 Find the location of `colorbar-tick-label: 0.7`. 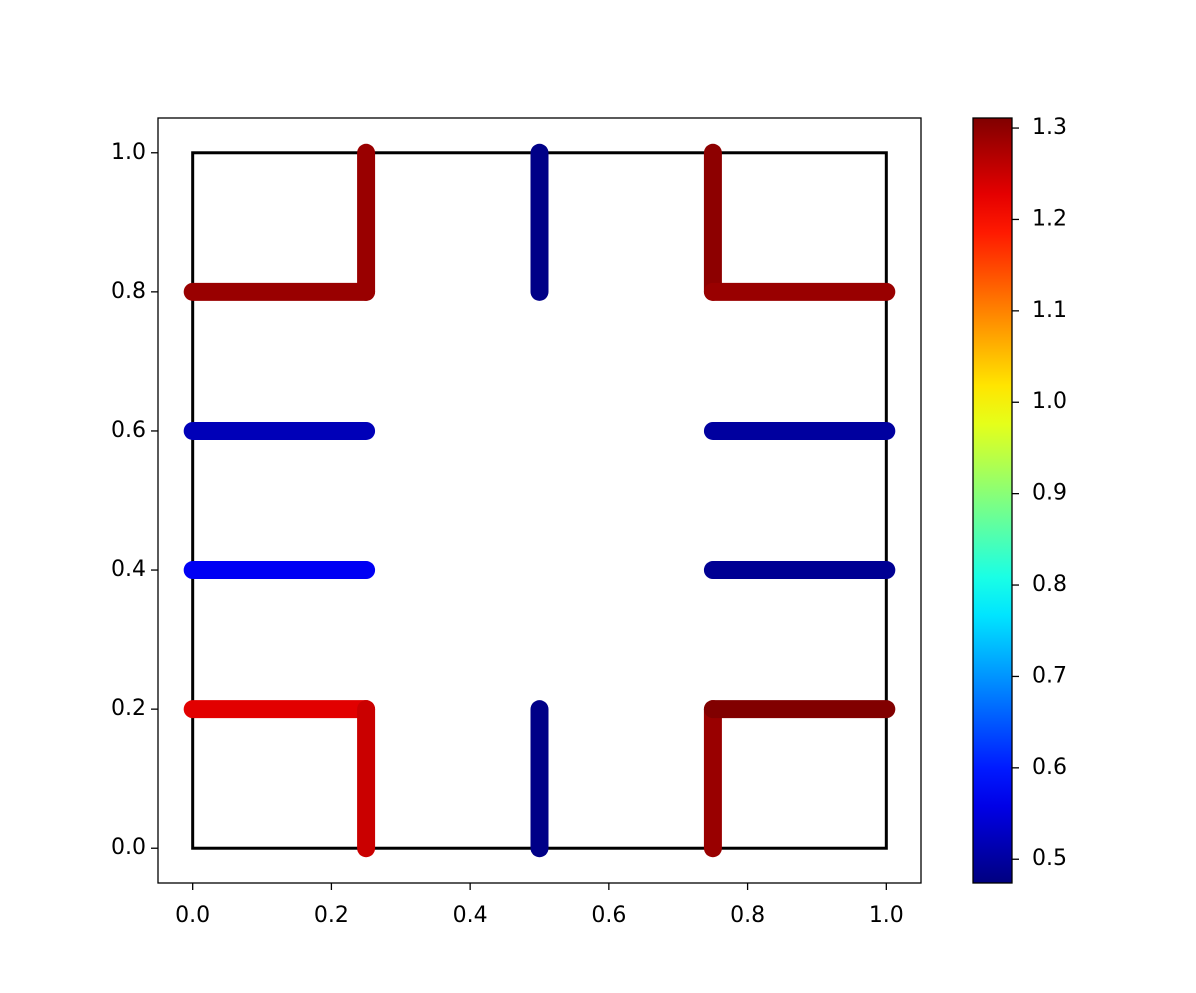

colorbar-tick-label: 0.7 is located at coordinates (1049, 675).